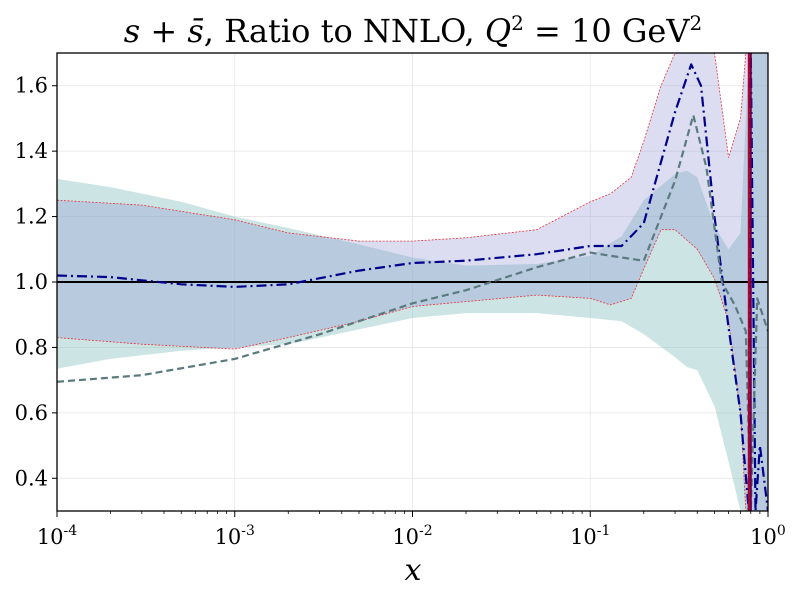  What do you see at coordinates (31, 86) in the screenshot?
I see `y-tick-label: 1.6` at bounding box center [31, 86].